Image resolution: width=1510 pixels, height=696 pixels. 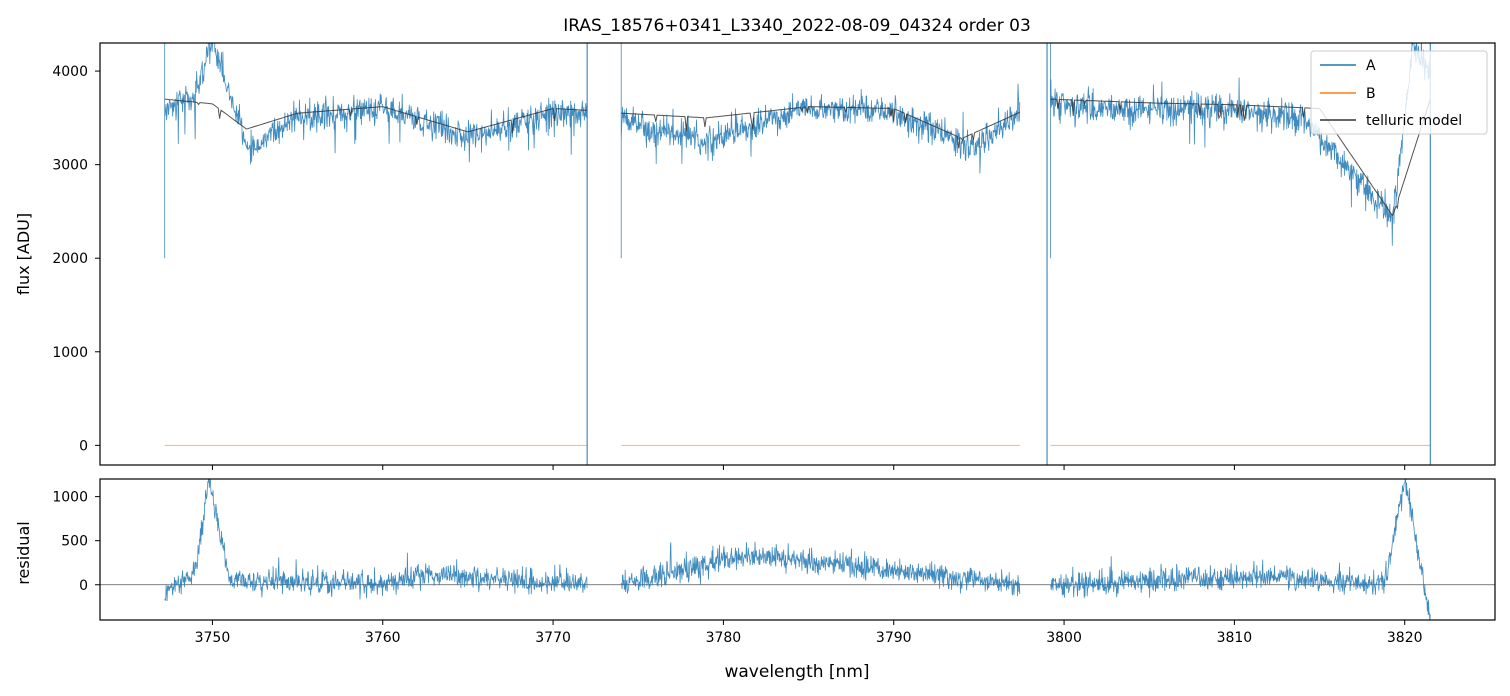 I want to click on flux-y-axis-label: flux [ADU], so click(x=23, y=254).